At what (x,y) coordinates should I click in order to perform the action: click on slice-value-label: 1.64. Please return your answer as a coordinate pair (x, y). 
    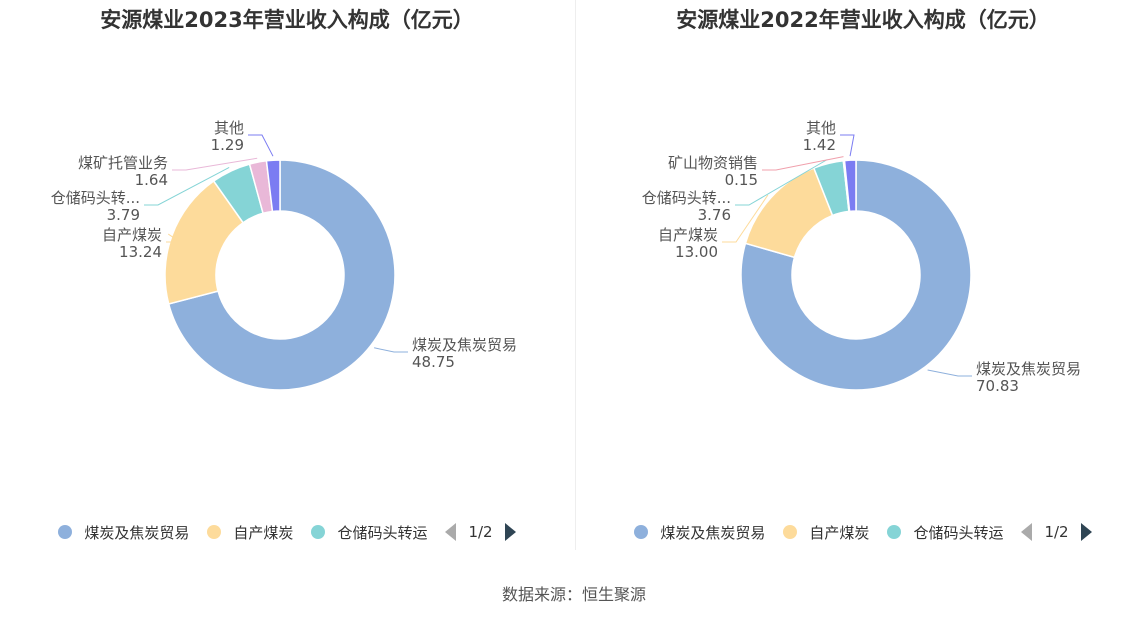
    Looking at the image, I should click on (151, 180).